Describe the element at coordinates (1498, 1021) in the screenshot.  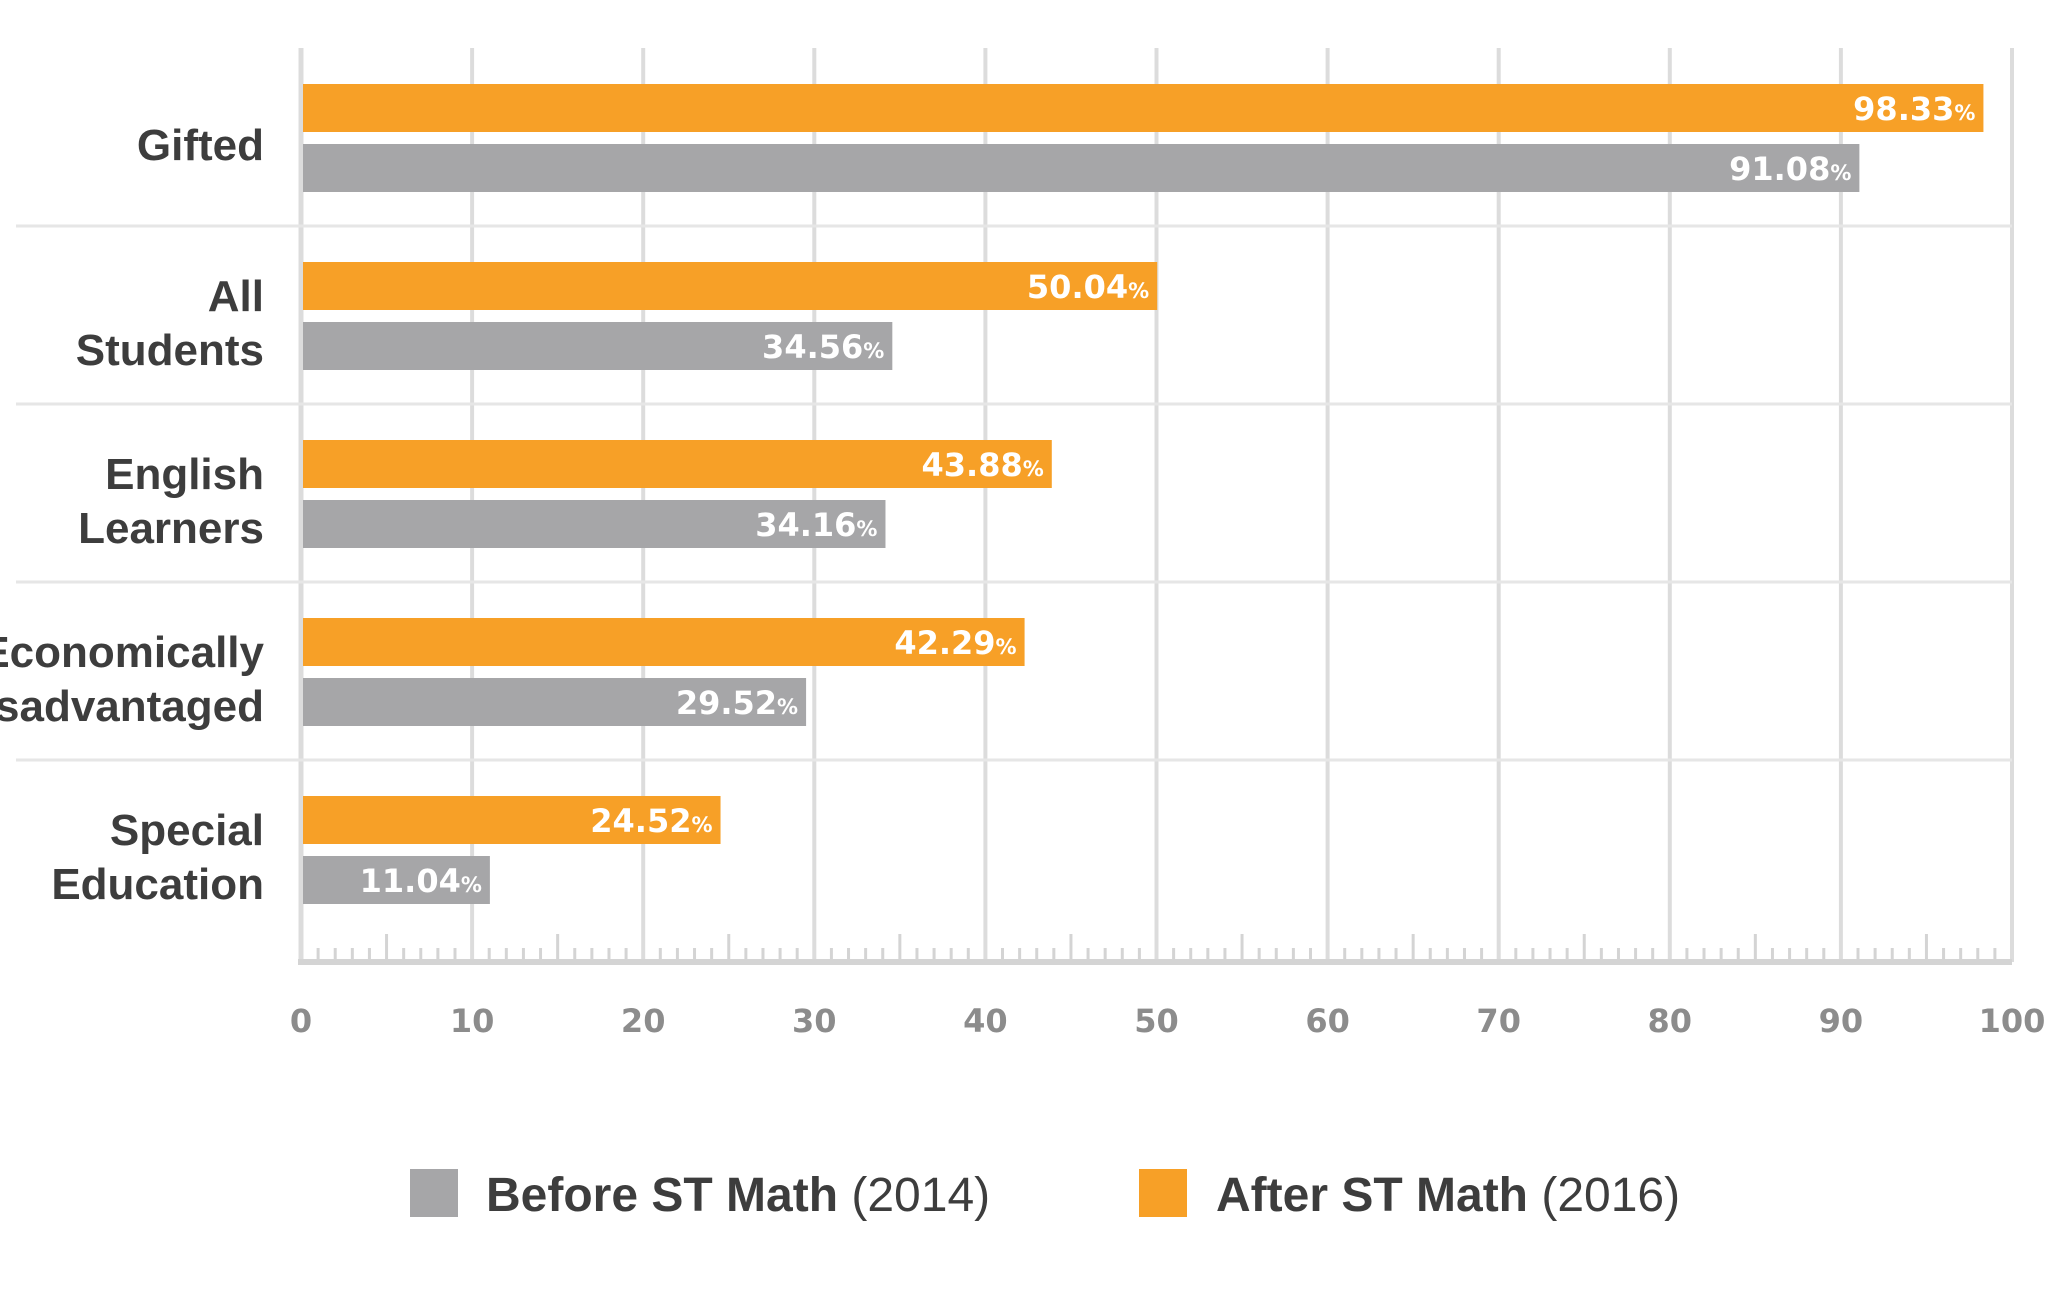
I see `x-tick-label: 70` at that location.